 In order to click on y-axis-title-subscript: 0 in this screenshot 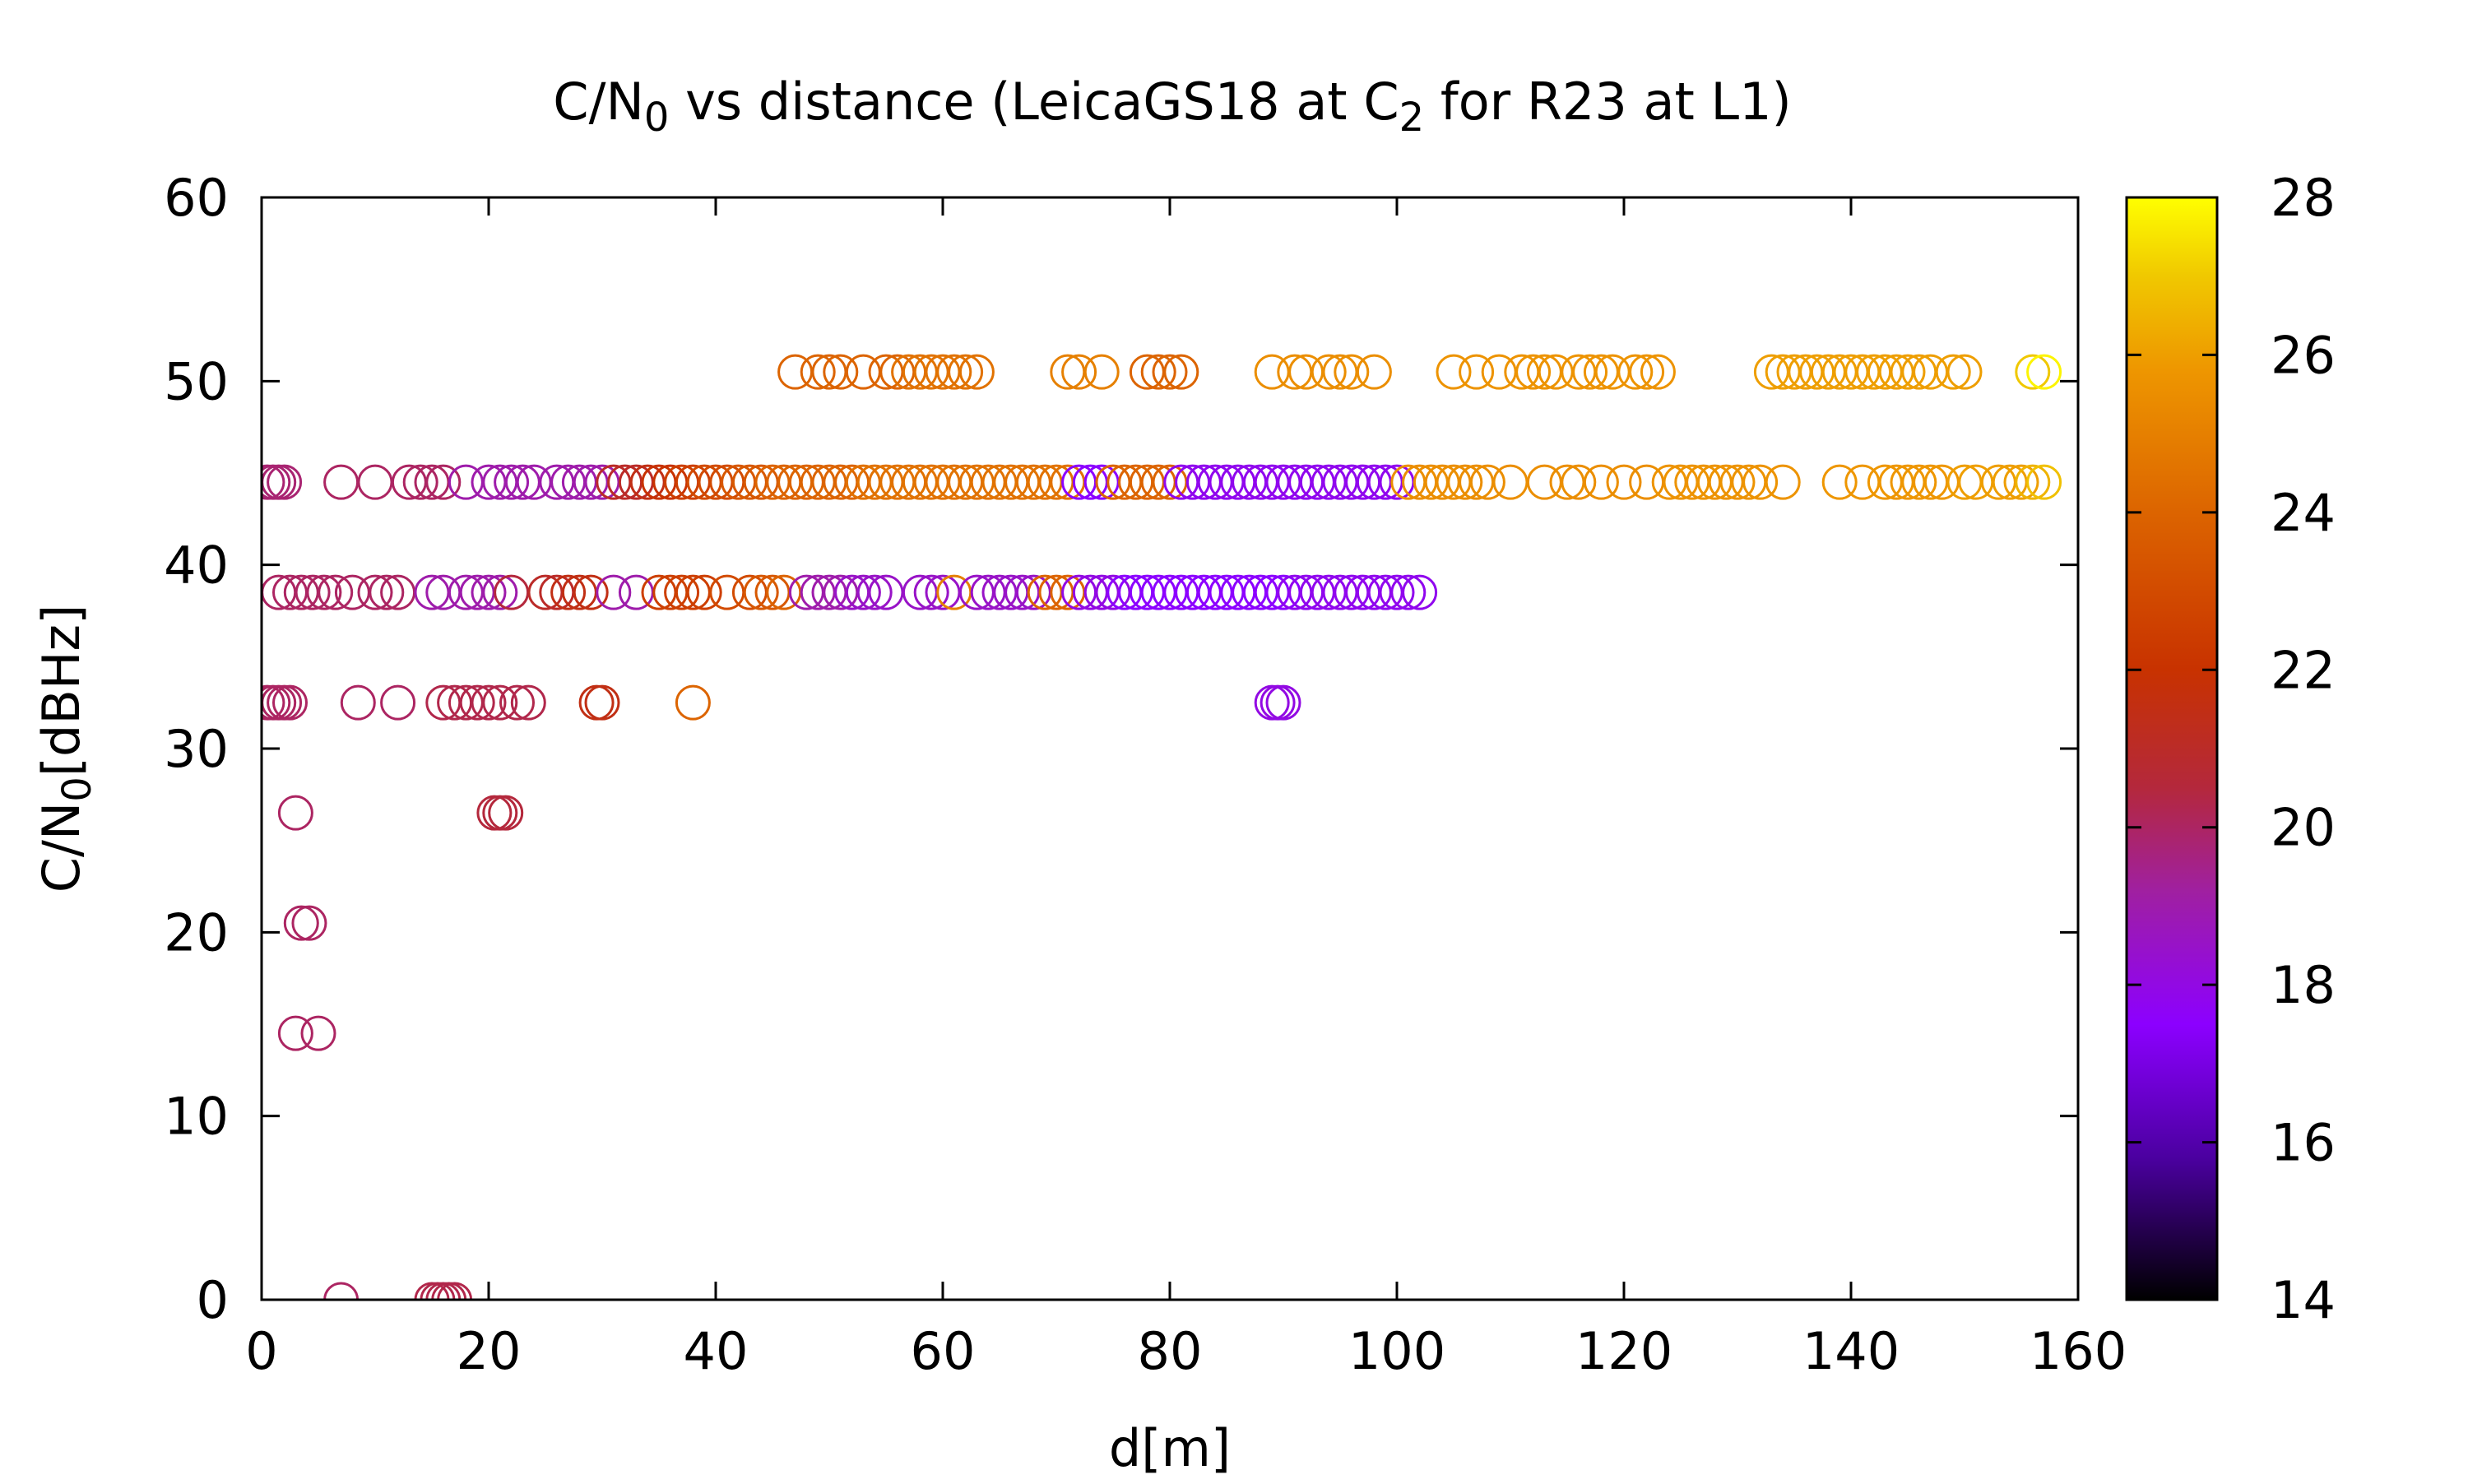, I will do `click(77, 789)`.